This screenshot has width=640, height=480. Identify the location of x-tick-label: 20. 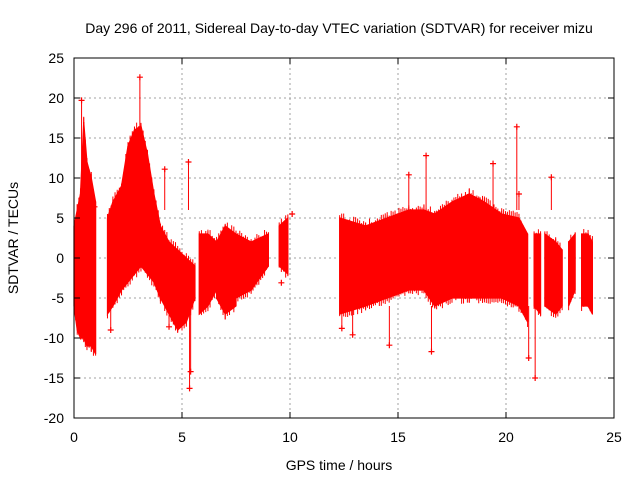
(506, 437).